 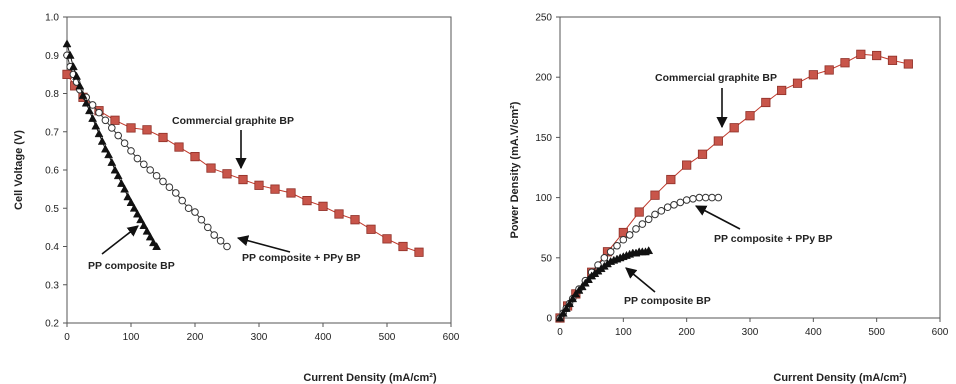 I want to click on power-y-tick-label: 150, so click(x=543, y=138).